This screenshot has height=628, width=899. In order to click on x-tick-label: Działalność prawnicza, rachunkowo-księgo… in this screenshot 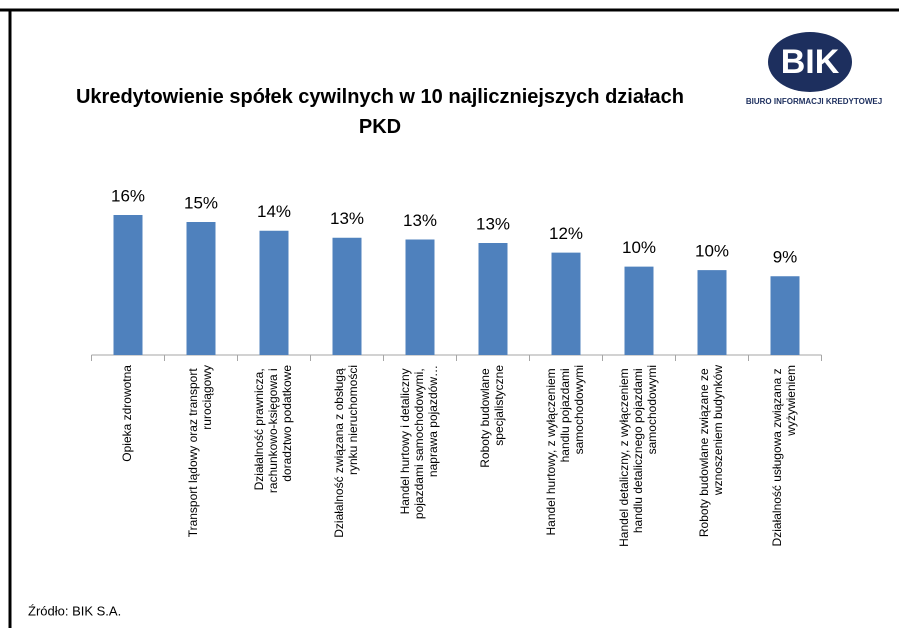, I will do `click(273, 429)`.